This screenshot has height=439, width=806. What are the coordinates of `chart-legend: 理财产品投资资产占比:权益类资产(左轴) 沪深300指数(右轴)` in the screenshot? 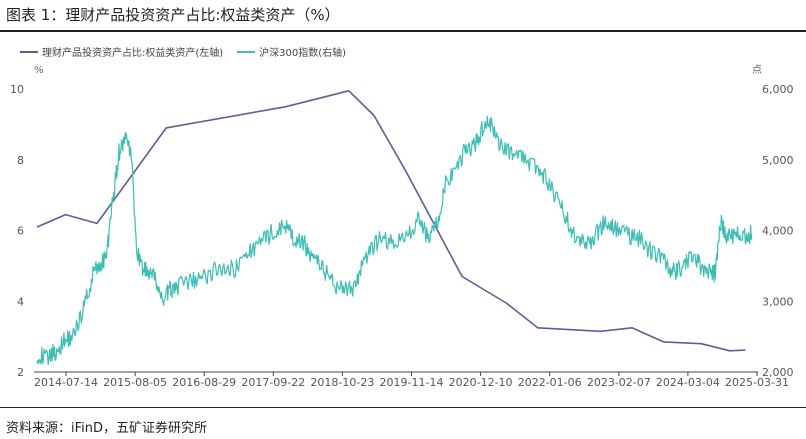 It's located at (190, 51).